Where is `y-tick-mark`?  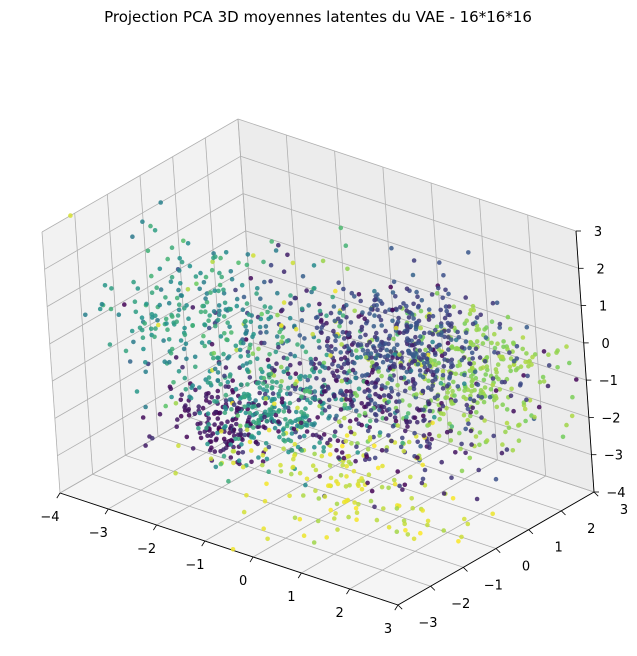 y-tick-mark is located at coordinates (465, 569).